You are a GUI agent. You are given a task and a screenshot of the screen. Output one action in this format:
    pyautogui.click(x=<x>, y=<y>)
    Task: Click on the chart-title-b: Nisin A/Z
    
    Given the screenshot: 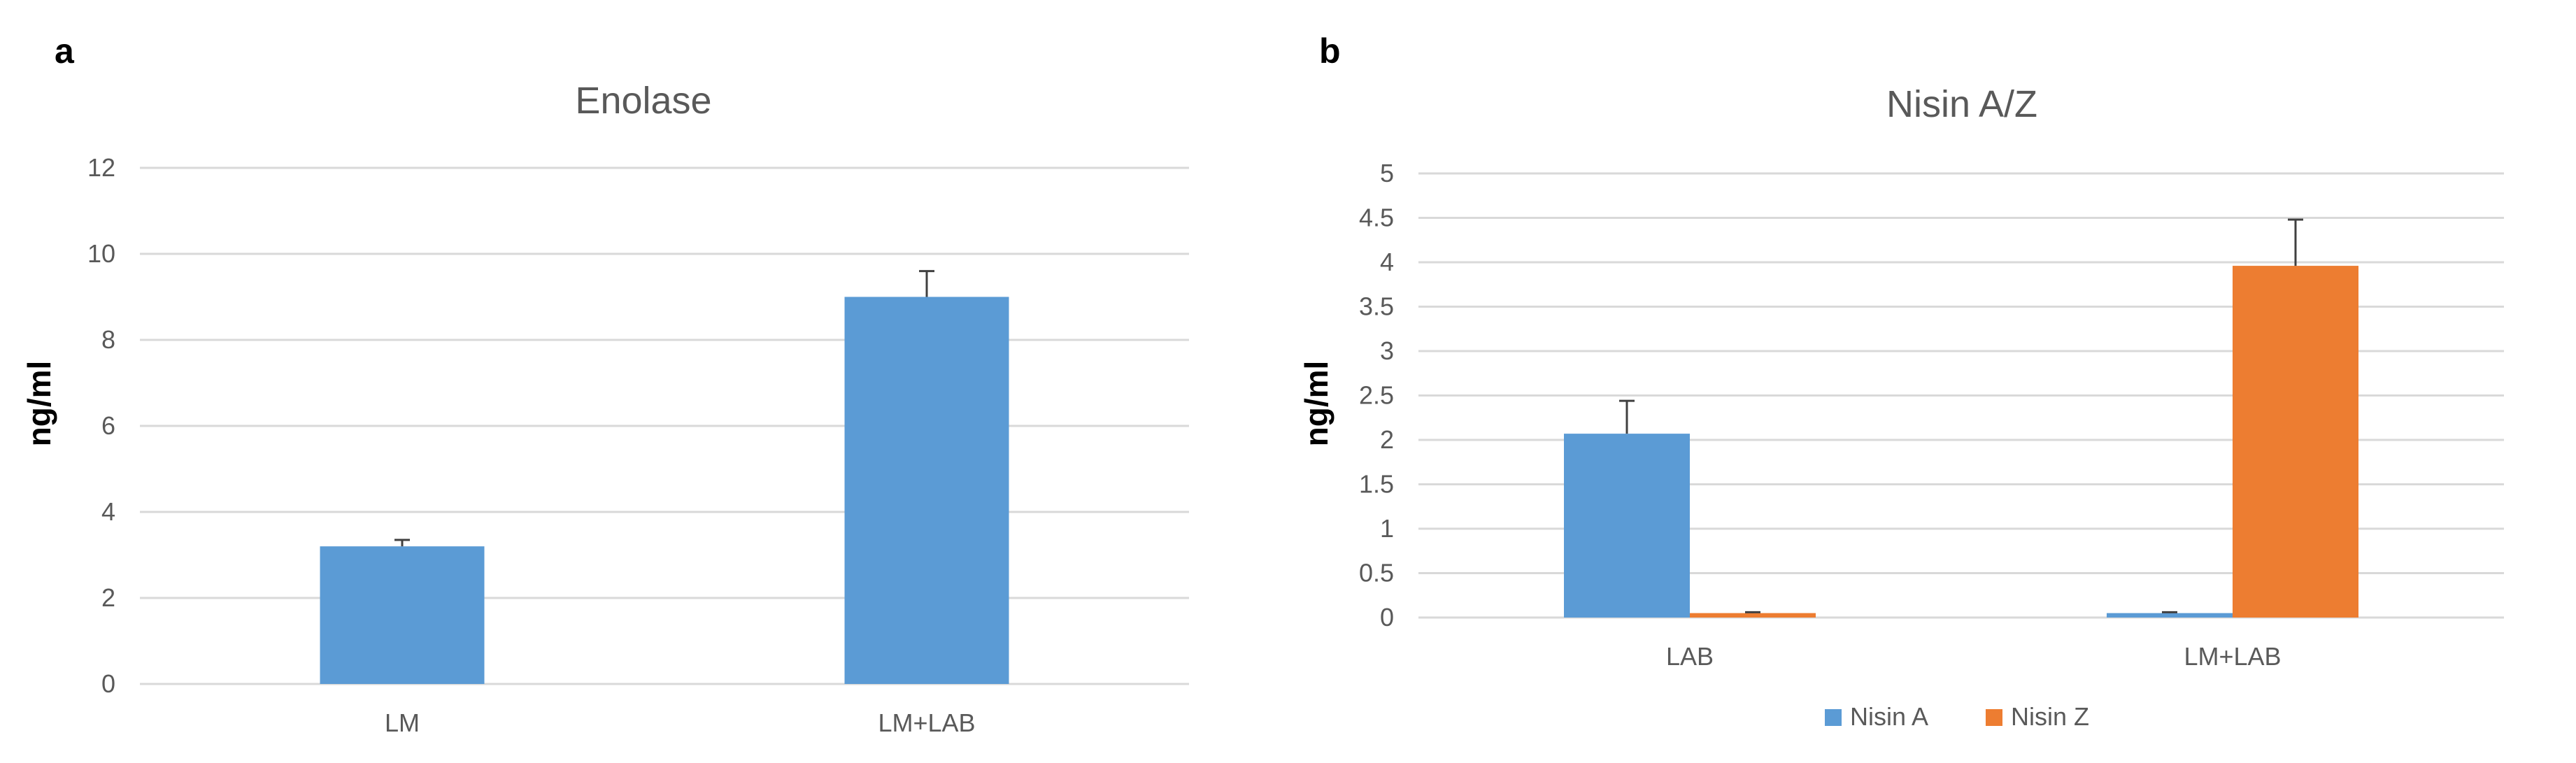 What is the action you would take?
    pyautogui.click(x=1961, y=104)
    